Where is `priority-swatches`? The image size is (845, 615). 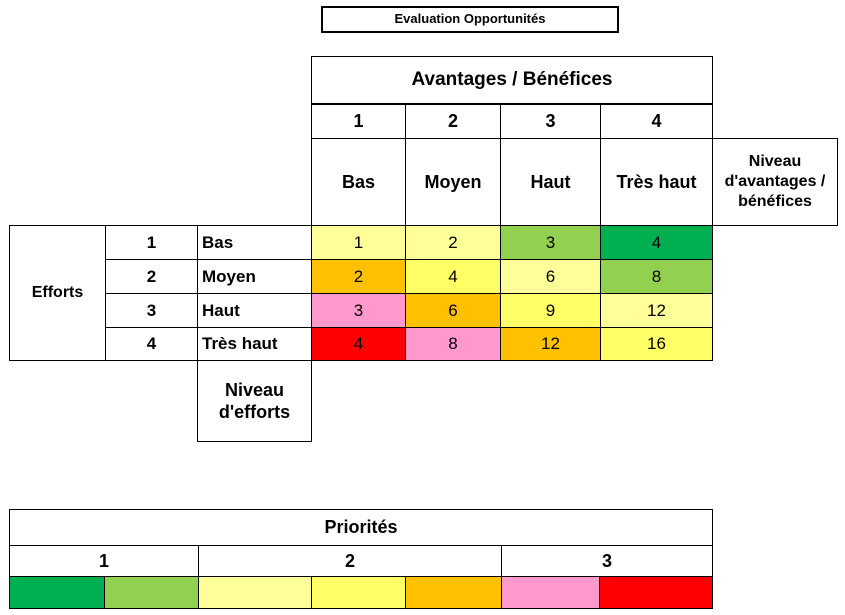 priority-swatches is located at coordinates (361, 592).